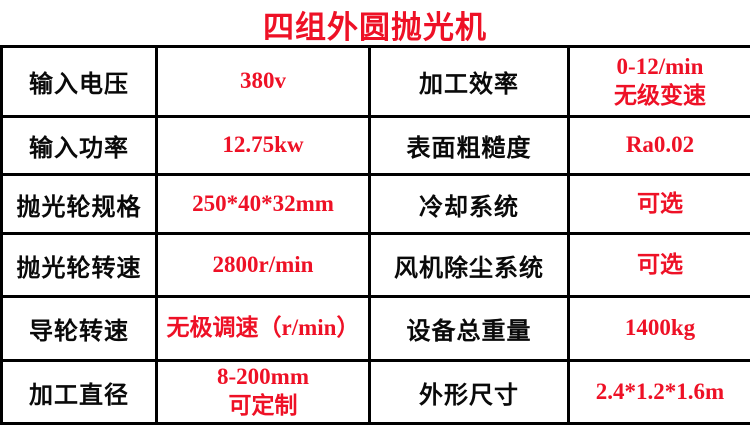  What do you see at coordinates (263, 204) in the screenshot?
I see `spec-value-wheel-size: 250*40*32mm` at bounding box center [263, 204].